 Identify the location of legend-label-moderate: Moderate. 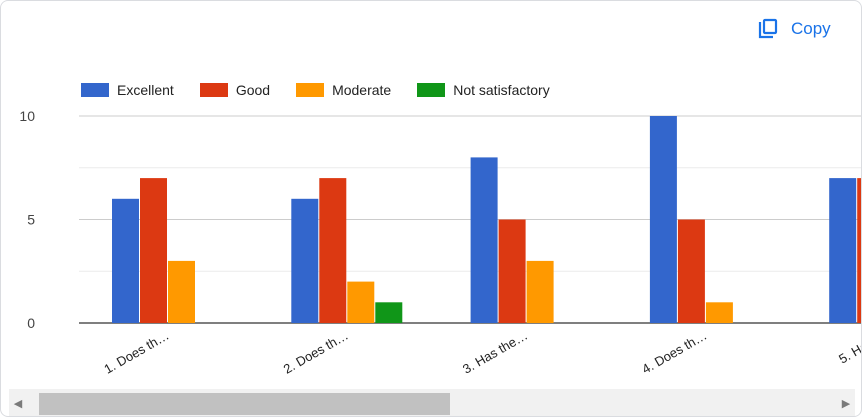
(362, 90).